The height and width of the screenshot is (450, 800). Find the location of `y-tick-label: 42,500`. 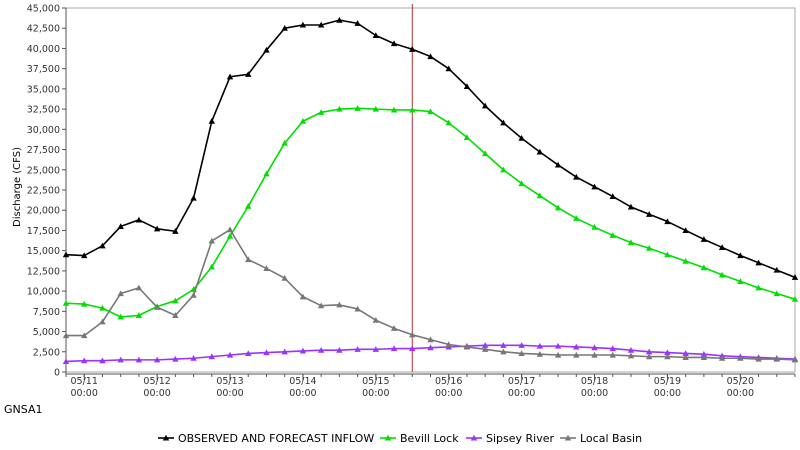

y-tick-label: 42,500 is located at coordinates (43, 29).